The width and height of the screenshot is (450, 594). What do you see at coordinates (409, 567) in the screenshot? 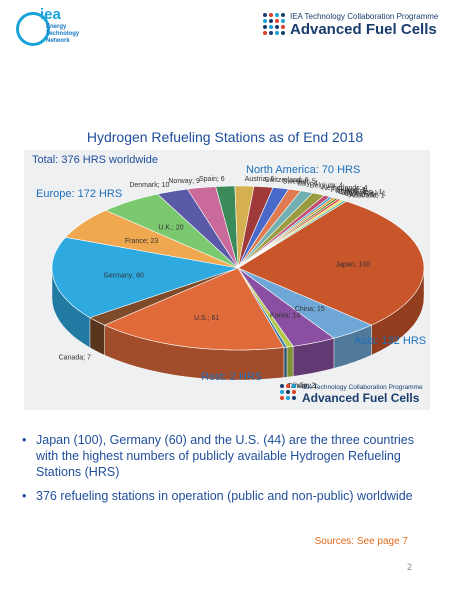
I see `page-number: 2` at bounding box center [409, 567].